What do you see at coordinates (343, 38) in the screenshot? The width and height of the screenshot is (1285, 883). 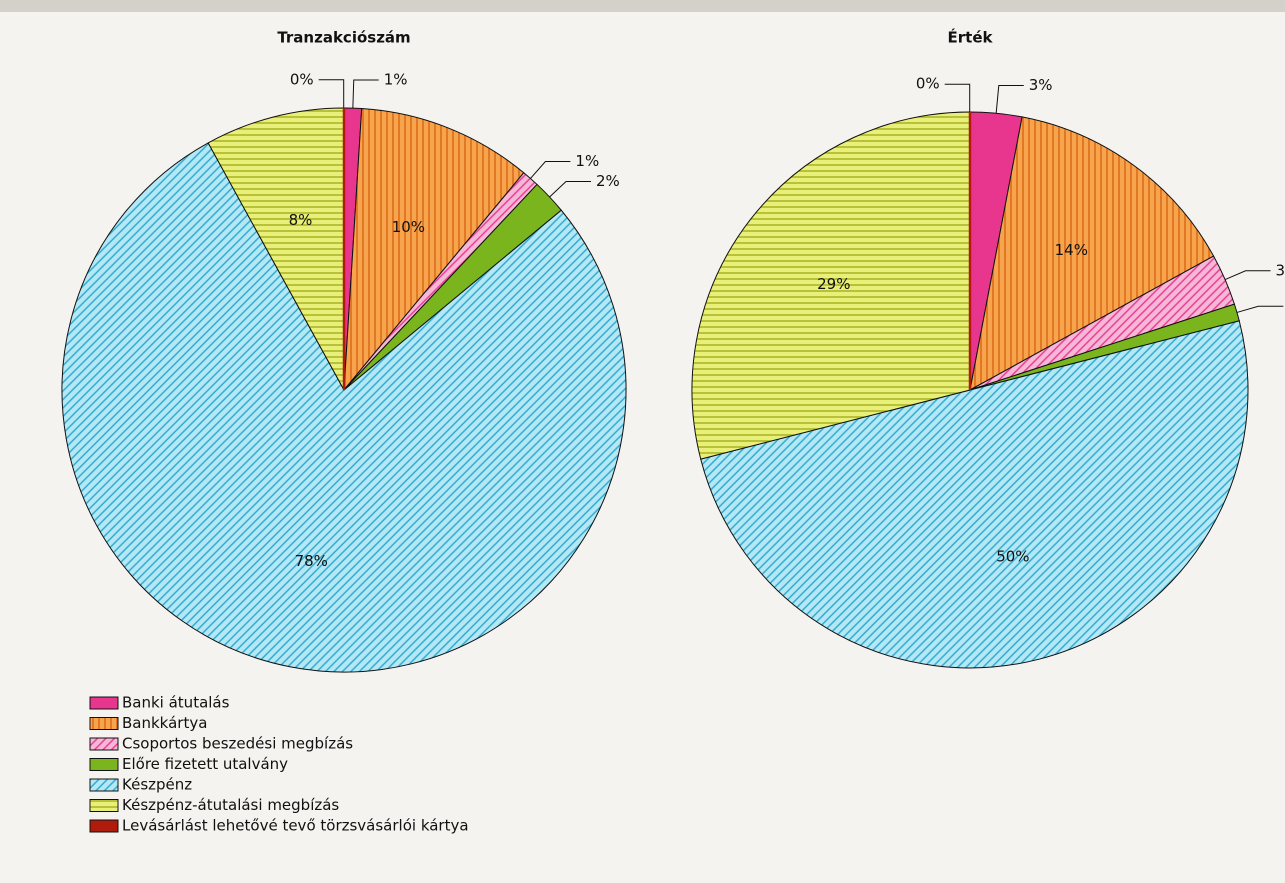 I see `chart-title: Tranzakciószám` at bounding box center [343, 38].